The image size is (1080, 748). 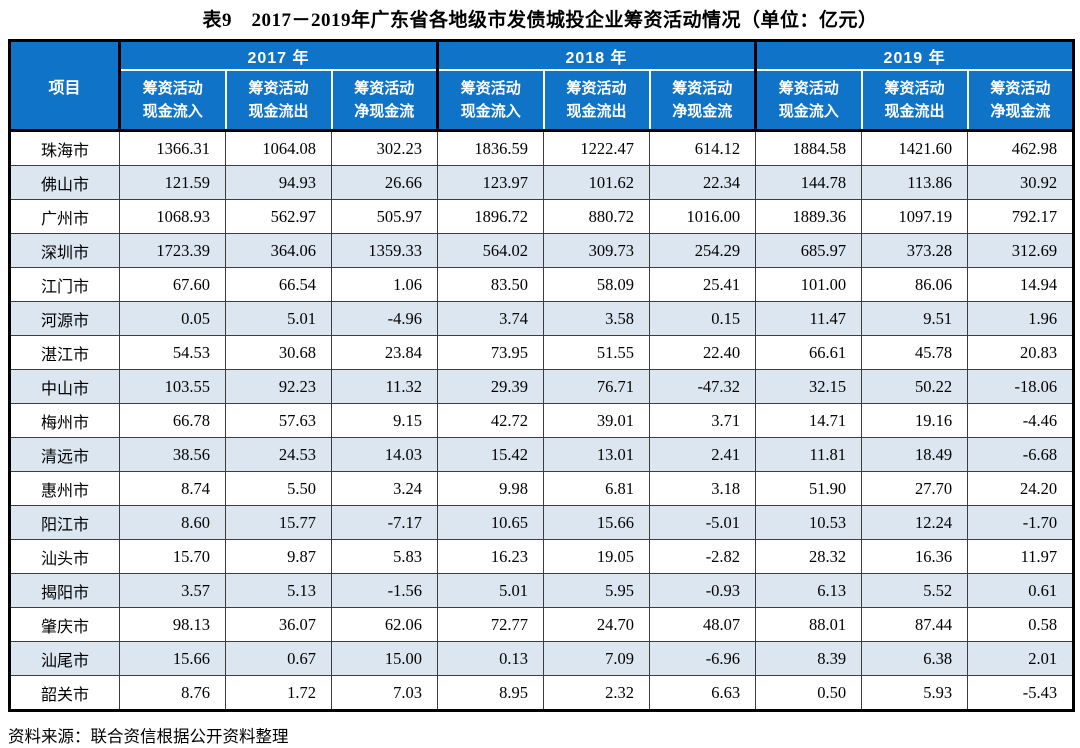 What do you see at coordinates (1021, 284) in the screenshot?
I see `value-cell: 14.94` at bounding box center [1021, 284].